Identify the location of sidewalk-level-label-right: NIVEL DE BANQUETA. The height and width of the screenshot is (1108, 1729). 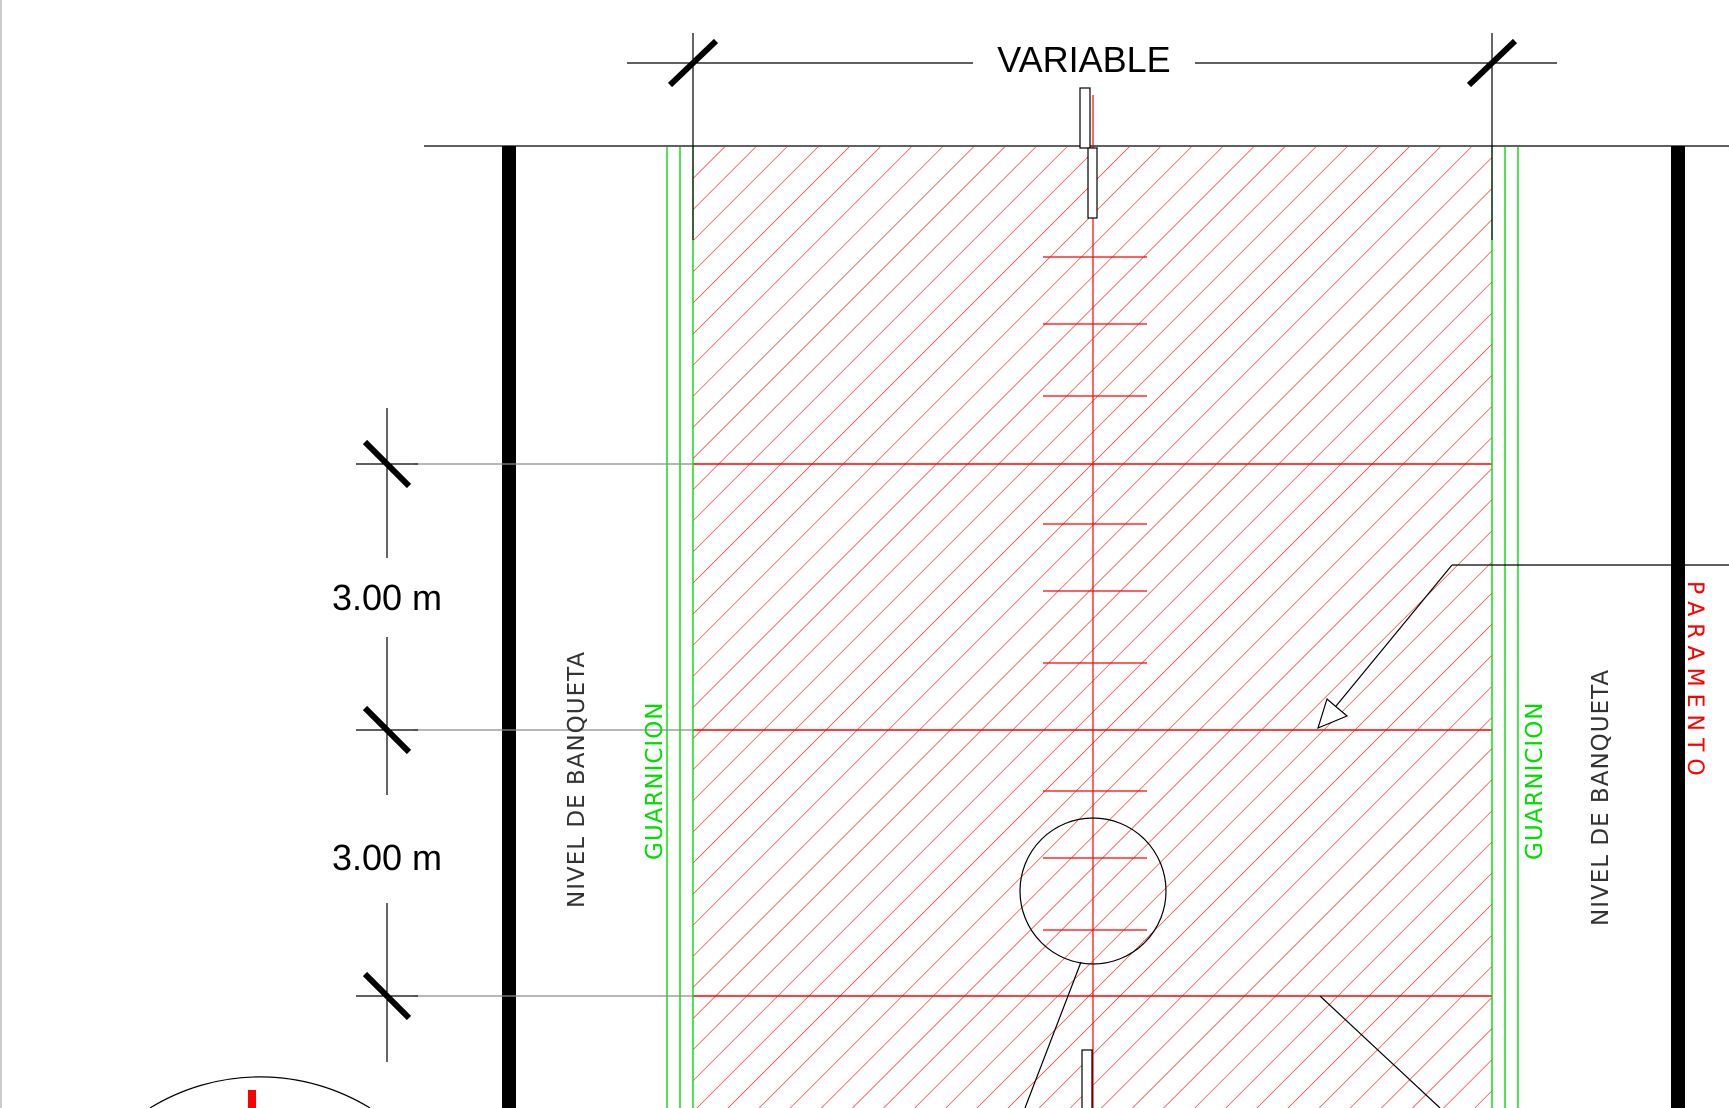
(1601, 797).